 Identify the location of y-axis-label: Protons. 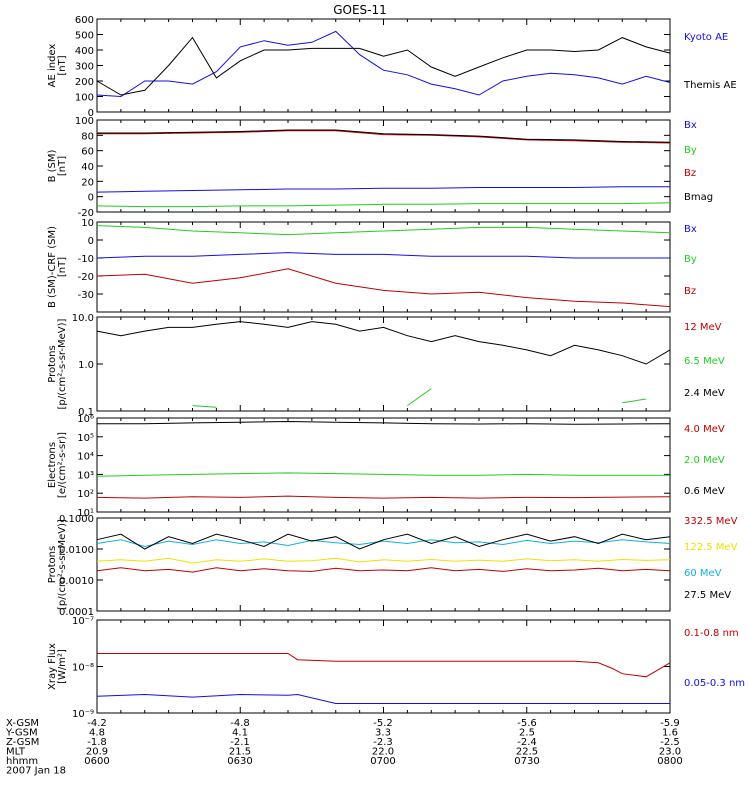
(52, 363).